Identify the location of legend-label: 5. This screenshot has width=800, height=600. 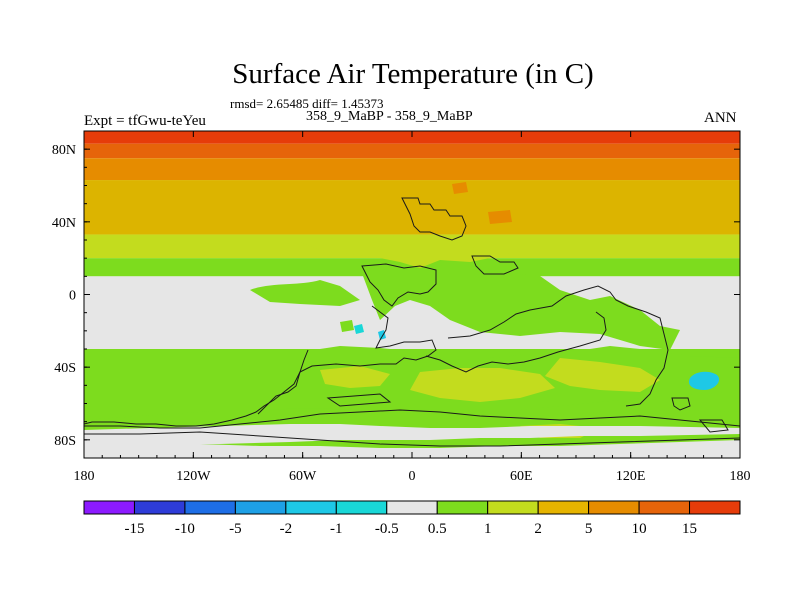
(589, 529).